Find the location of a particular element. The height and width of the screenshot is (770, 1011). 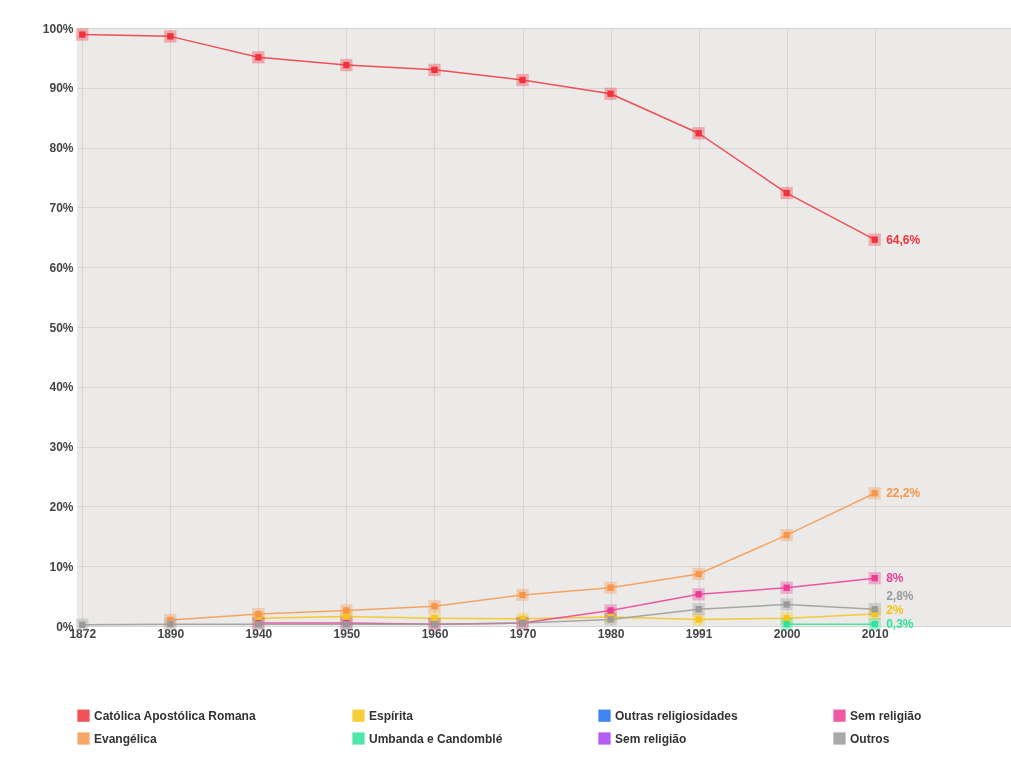

y-tick-label: 60% is located at coordinates (61, 267).